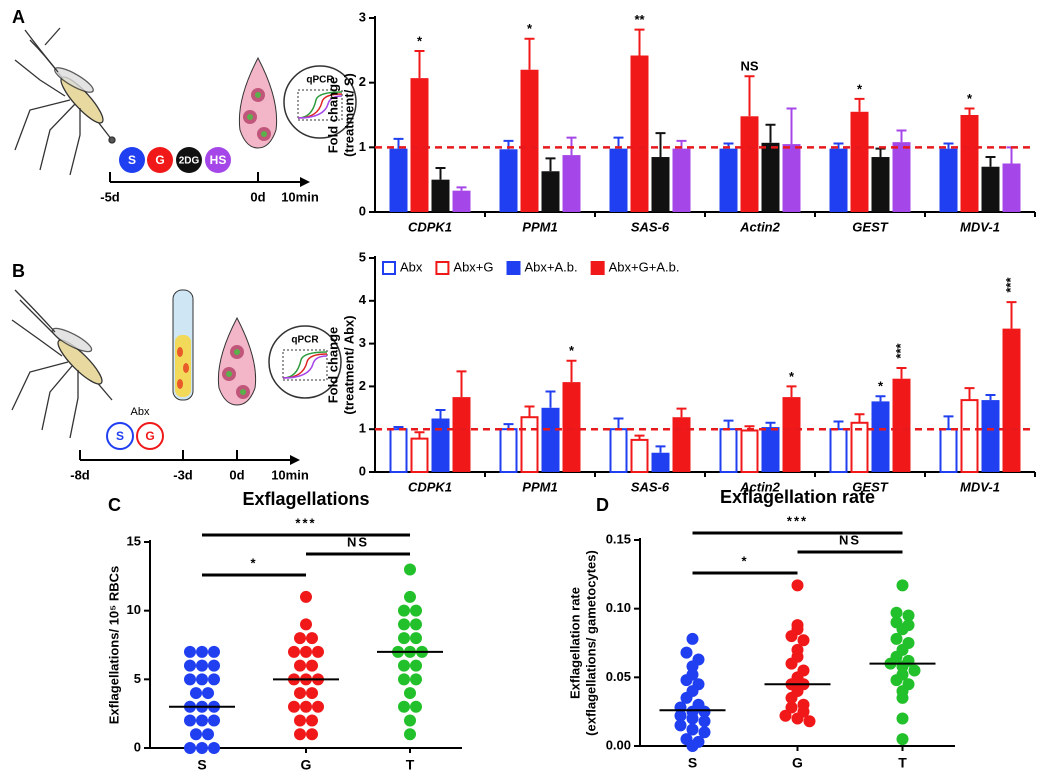  I want to click on legend-label: Abx+G+A.b., so click(644, 266).